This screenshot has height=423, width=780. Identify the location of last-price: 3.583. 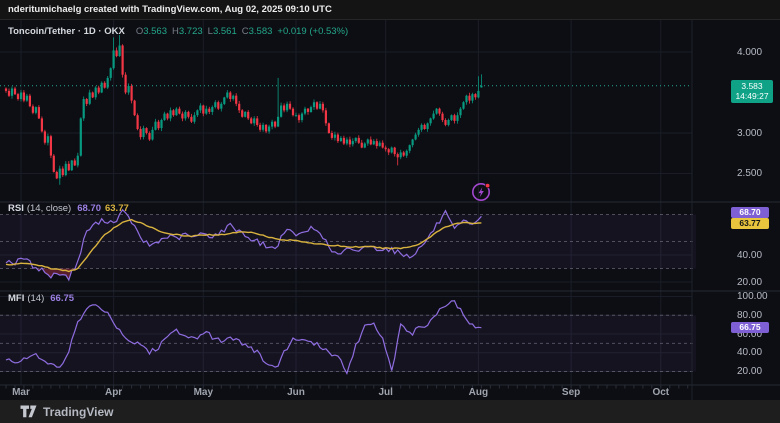
(752, 86).